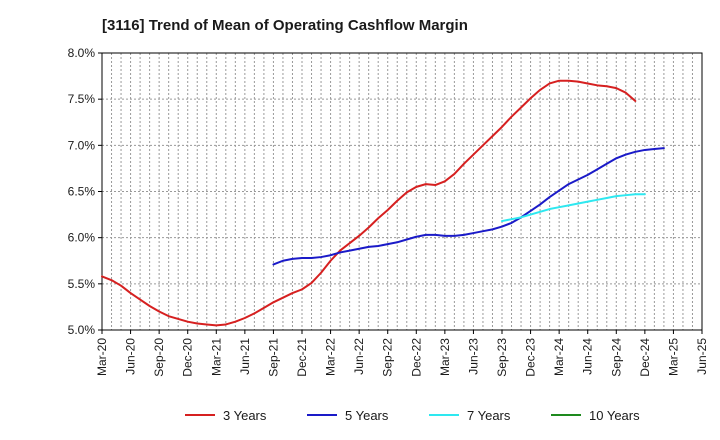 The image size is (720, 440). What do you see at coordinates (645, 357) in the screenshot?
I see `x-tick-label: Dec-24` at bounding box center [645, 357].